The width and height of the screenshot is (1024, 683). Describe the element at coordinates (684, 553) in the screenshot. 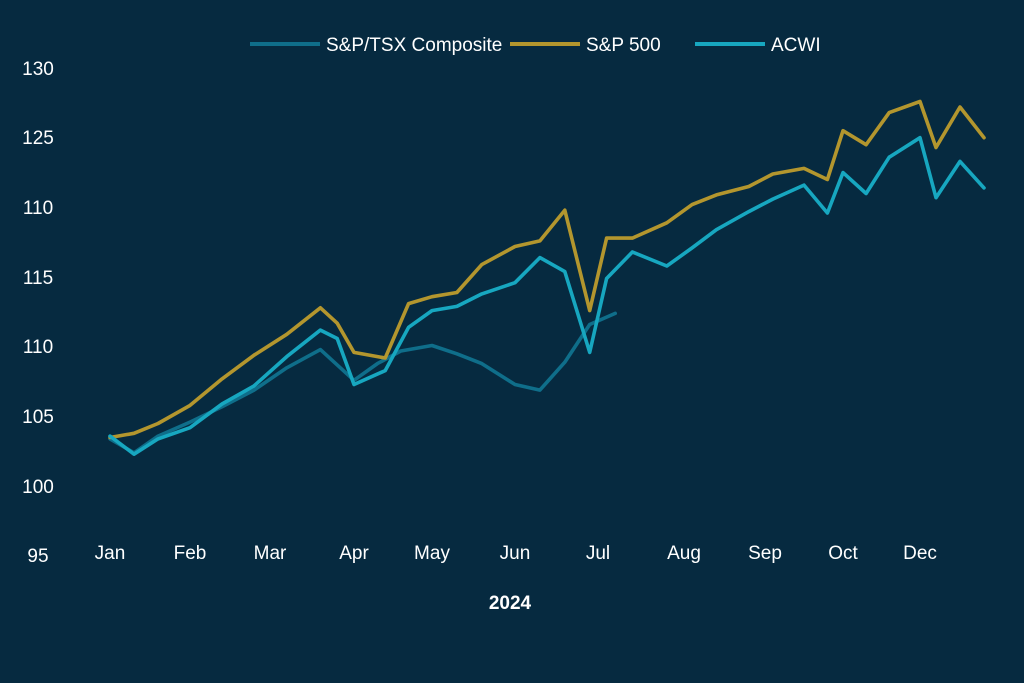

I see `x-tick-label-aug: Aug` at that location.